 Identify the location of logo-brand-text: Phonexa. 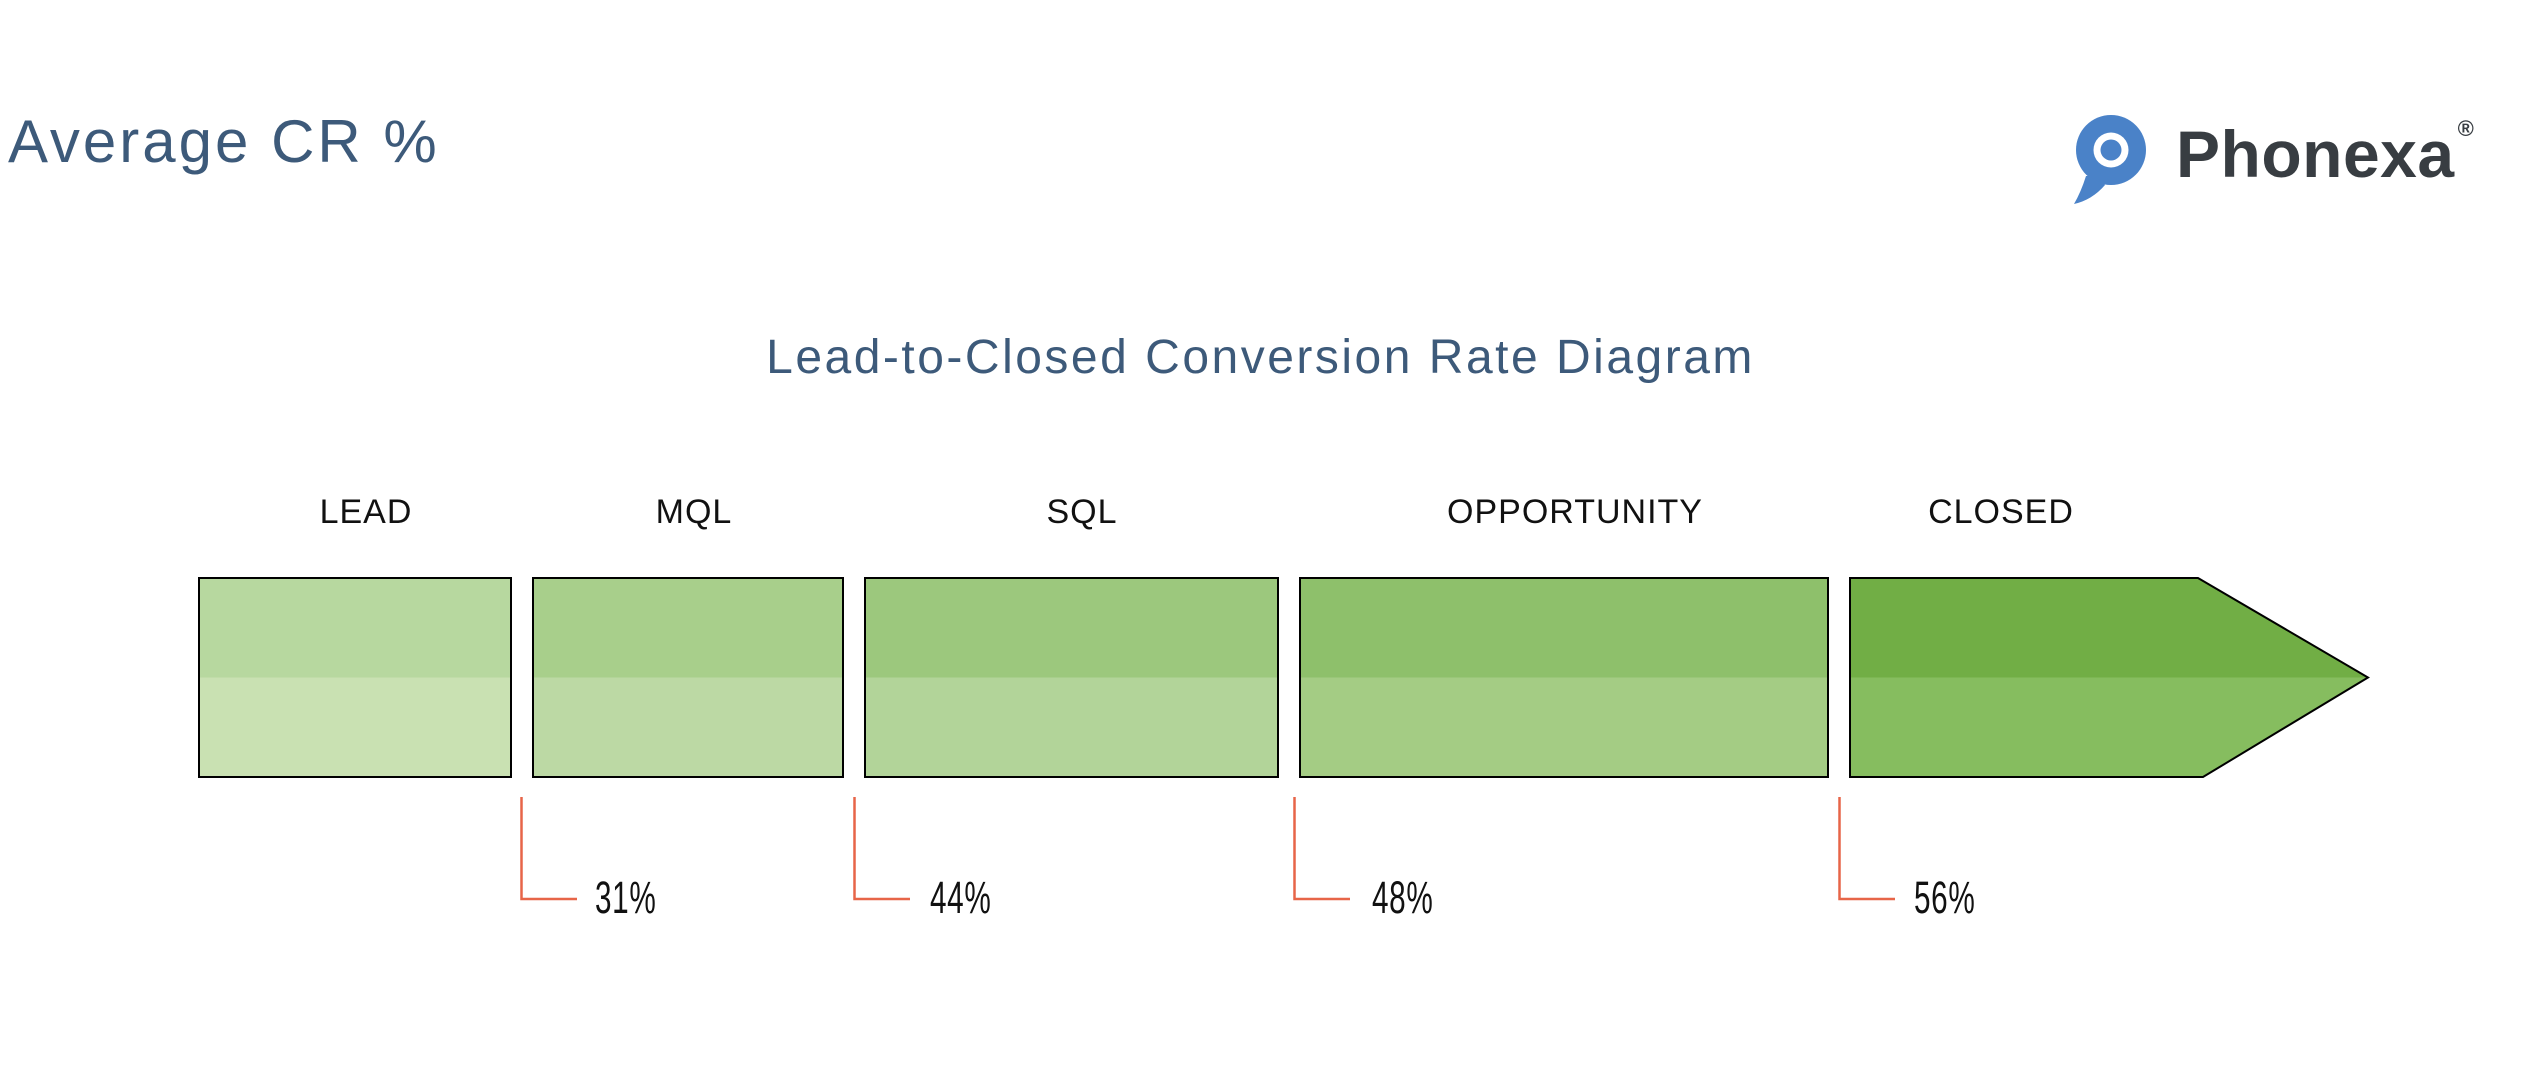
(2315, 154).